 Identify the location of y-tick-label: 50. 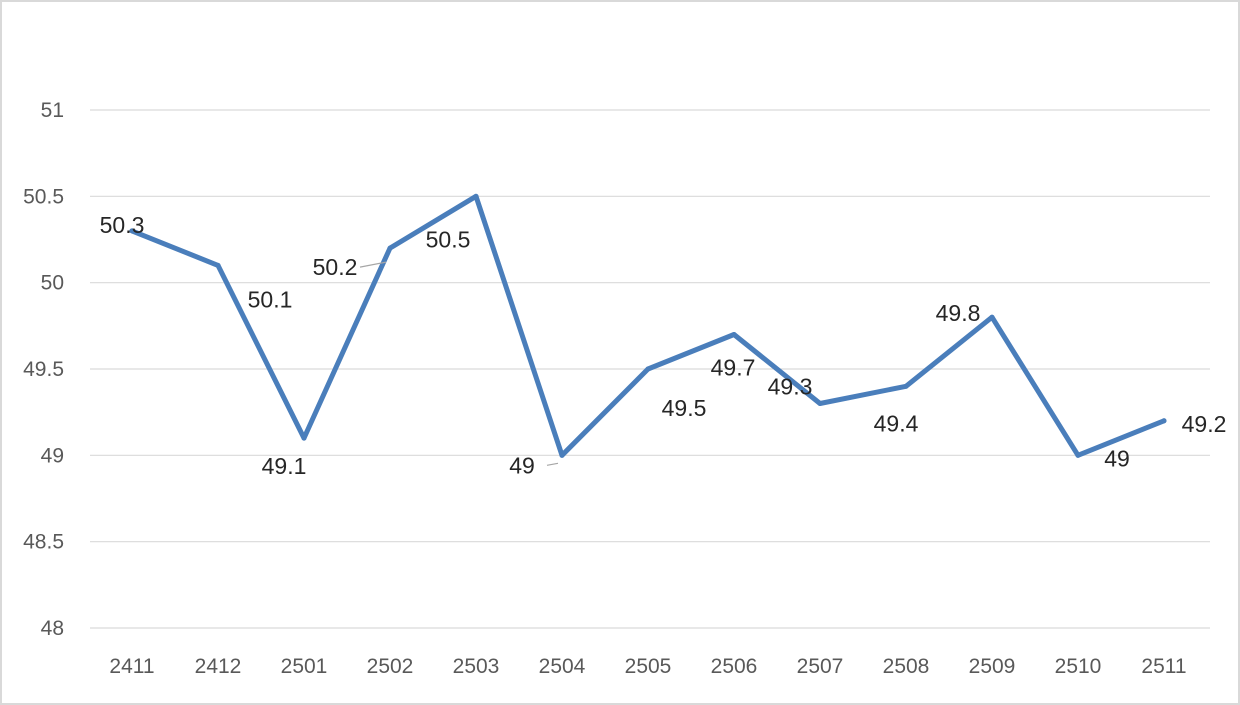
(52, 283).